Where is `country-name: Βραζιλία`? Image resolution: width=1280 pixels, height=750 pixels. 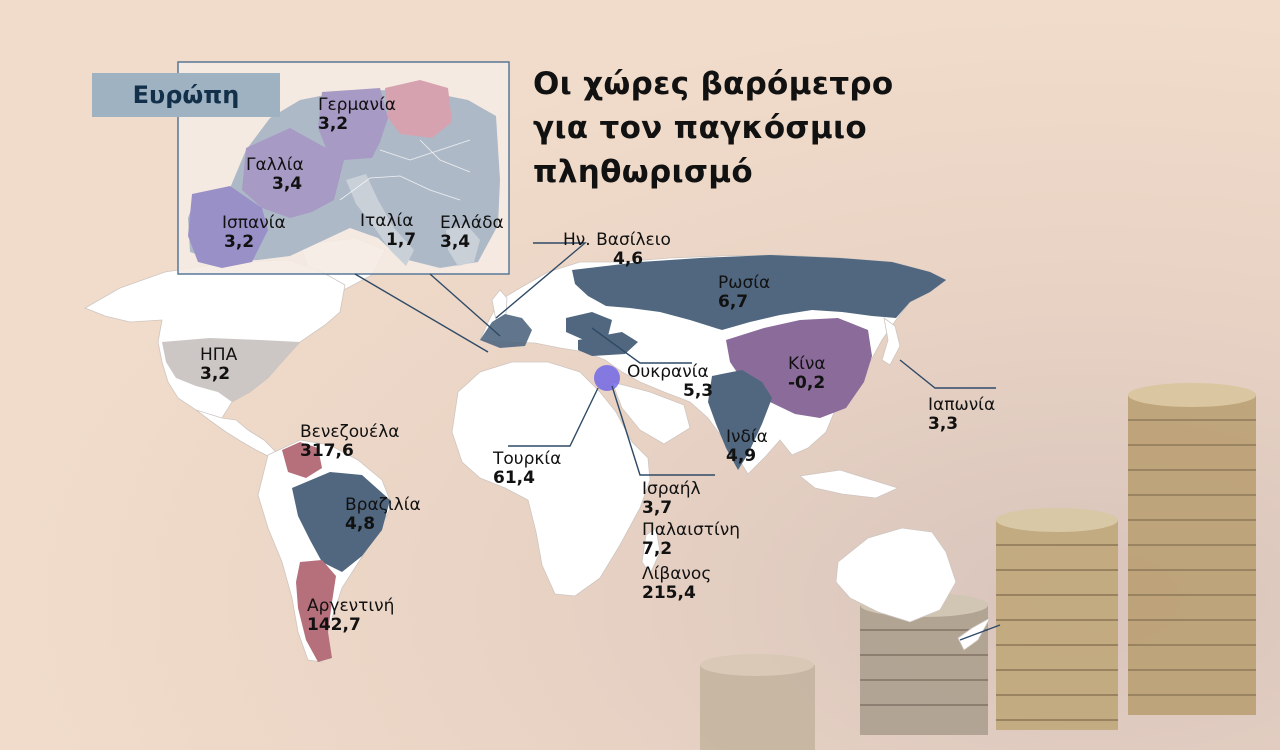
country-name: Βραζιλία is located at coordinates (383, 505).